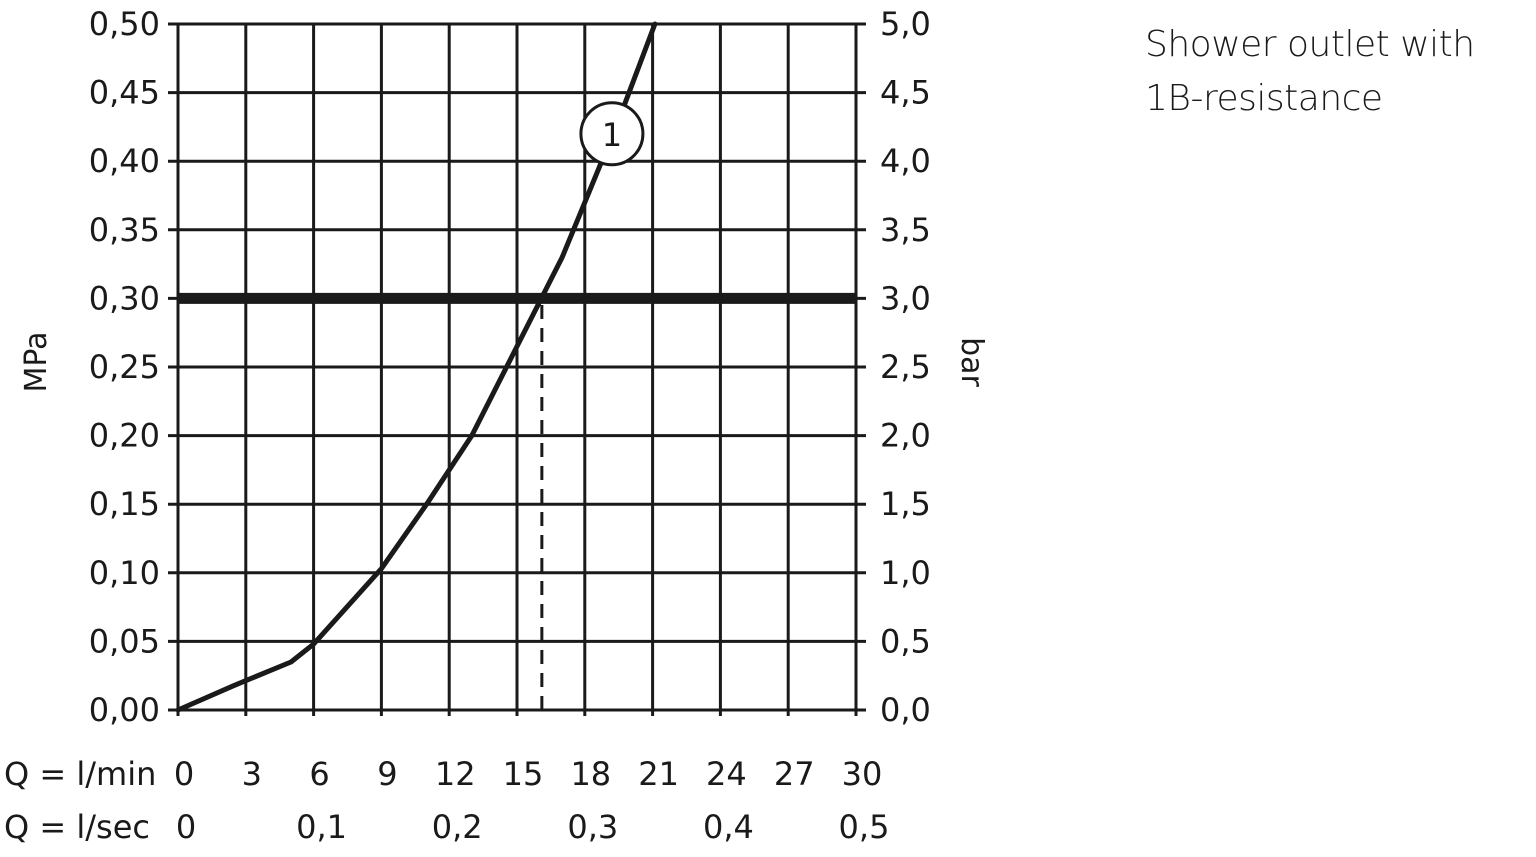 The image size is (1536, 857). What do you see at coordinates (36, 361) in the screenshot?
I see `left-axis-label: MPa` at bounding box center [36, 361].